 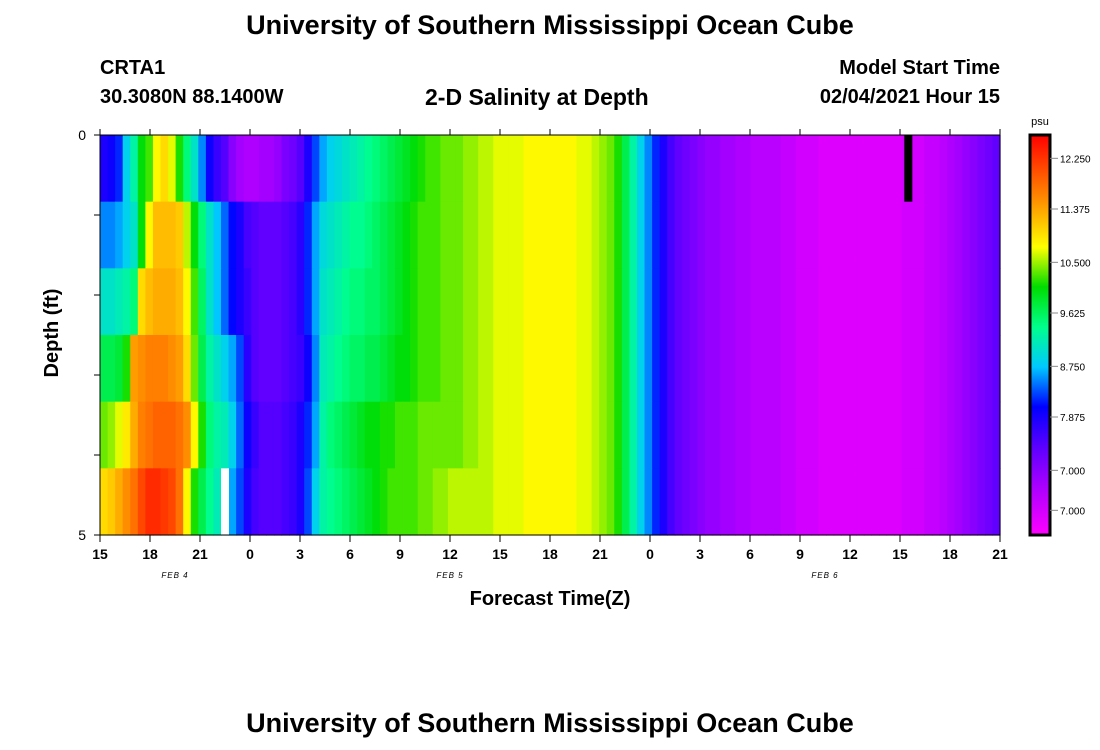 I want to click on x-tick-label: 9, so click(x=800, y=554).